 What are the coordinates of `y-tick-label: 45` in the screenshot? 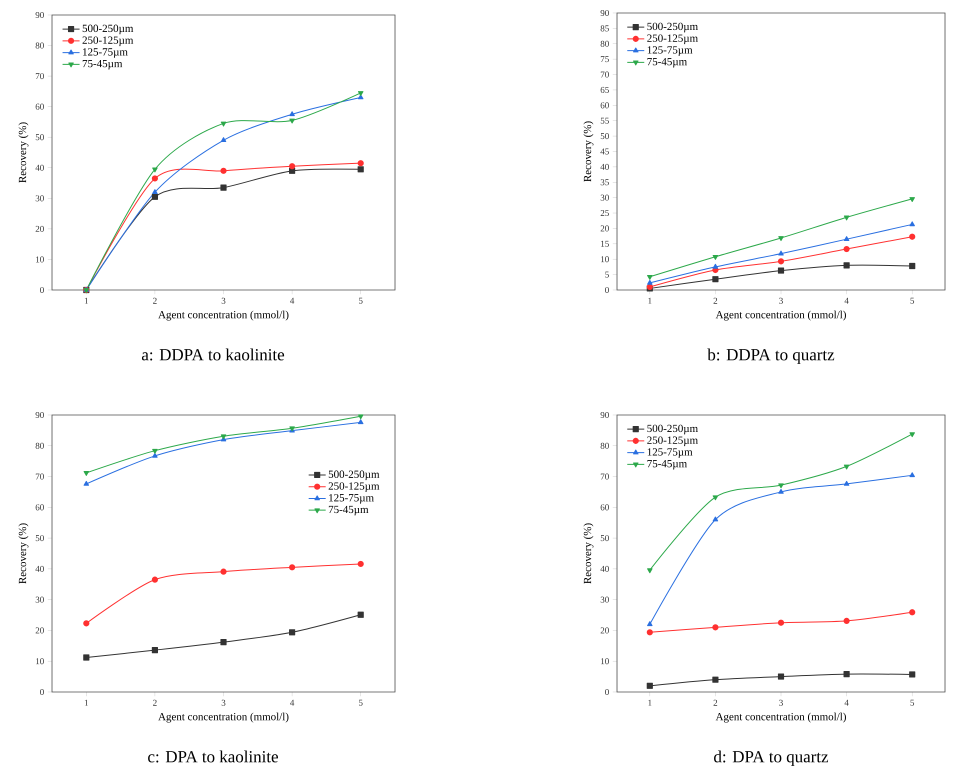 It's located at (604, 151).